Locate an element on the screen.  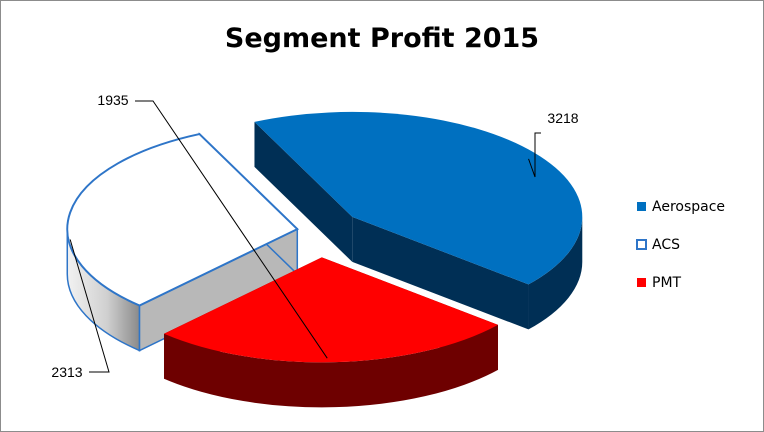
chart-title: Segment Profit 2015 is located at coordinates (382, 38).